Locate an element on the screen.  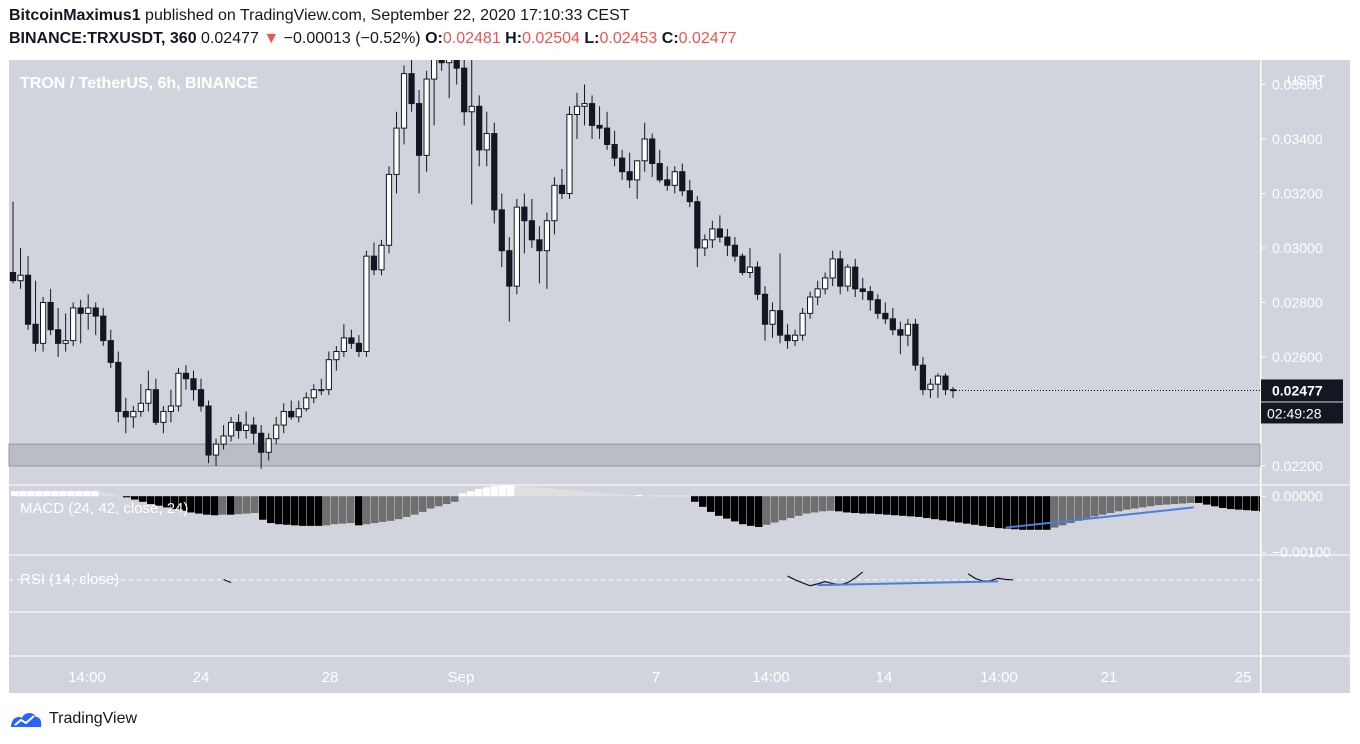
rsi-trendline is located at coordinates (908, 583).